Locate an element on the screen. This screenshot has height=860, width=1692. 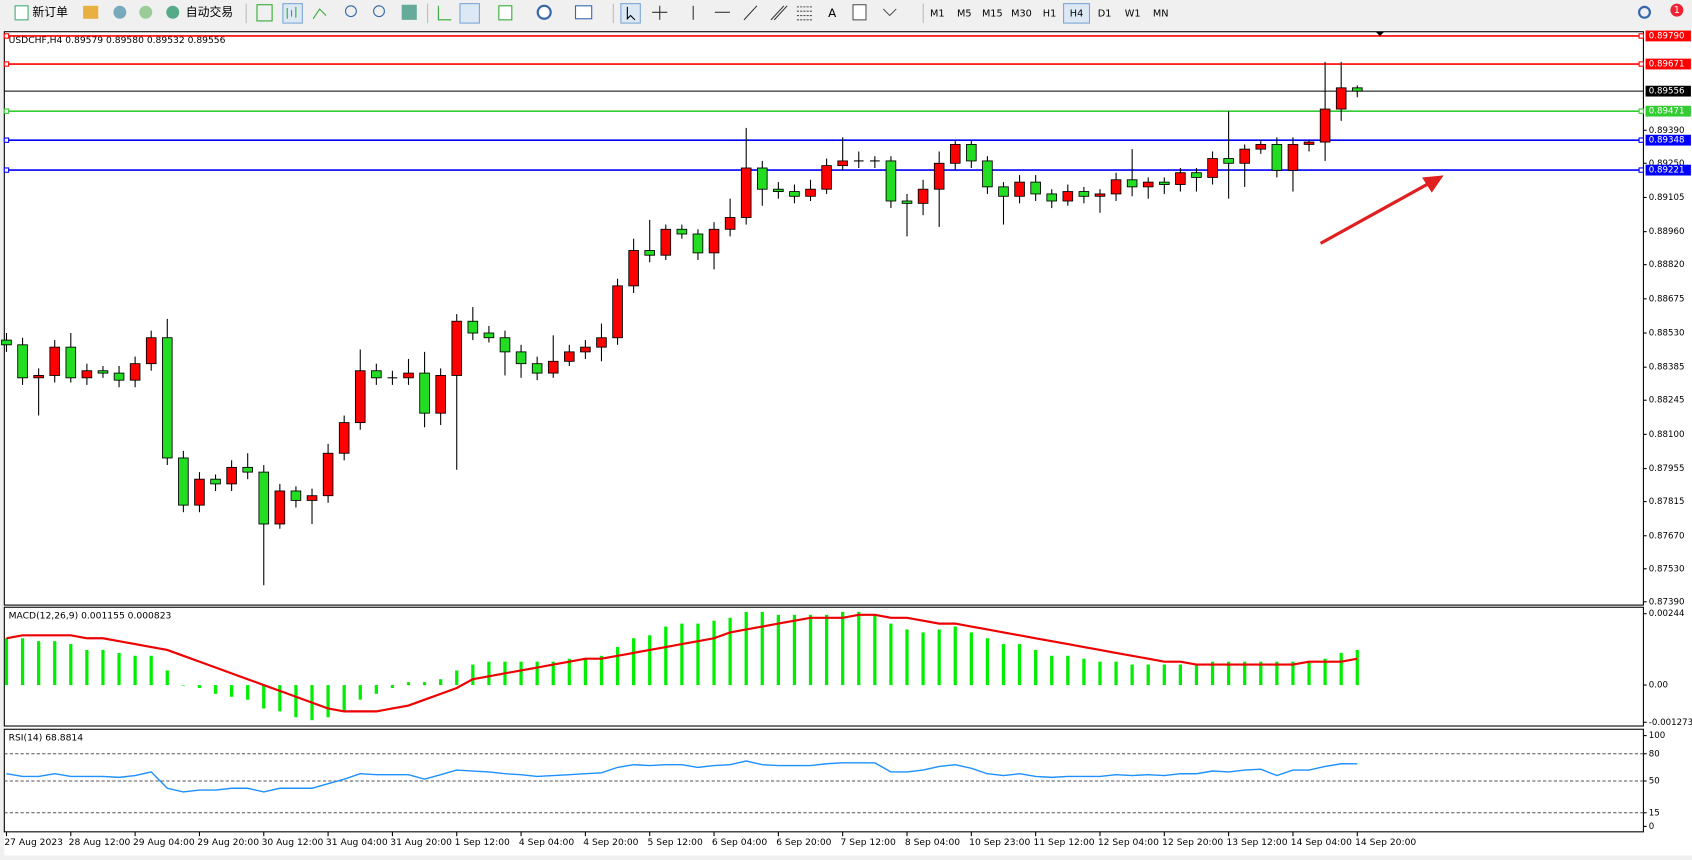
timeframe-button: H4 is located at coordinates (1076, 13).